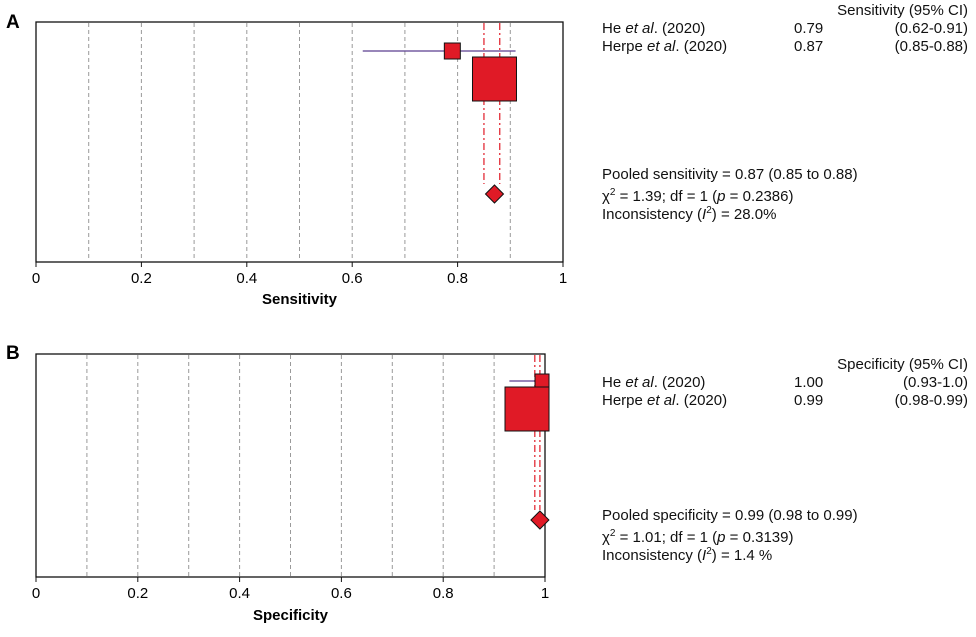 The width and height of the screenshot is (976, 637). Describe the element at coordinates (13, 22) in the screenshot. I see `panel-letter: A` at that location.